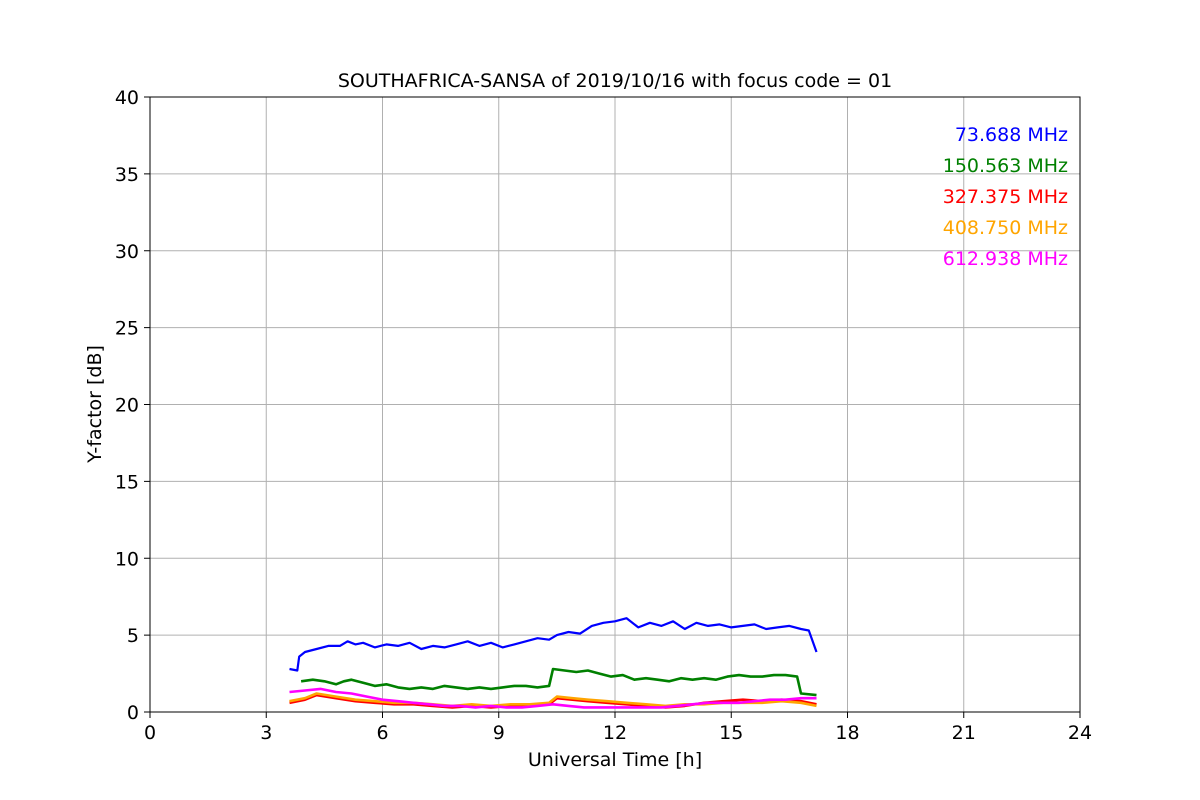 The height and width of the screenshot is (800, 1200). I want to click on legend-entry-4: 612.938 MHz, so click(1005, 259).